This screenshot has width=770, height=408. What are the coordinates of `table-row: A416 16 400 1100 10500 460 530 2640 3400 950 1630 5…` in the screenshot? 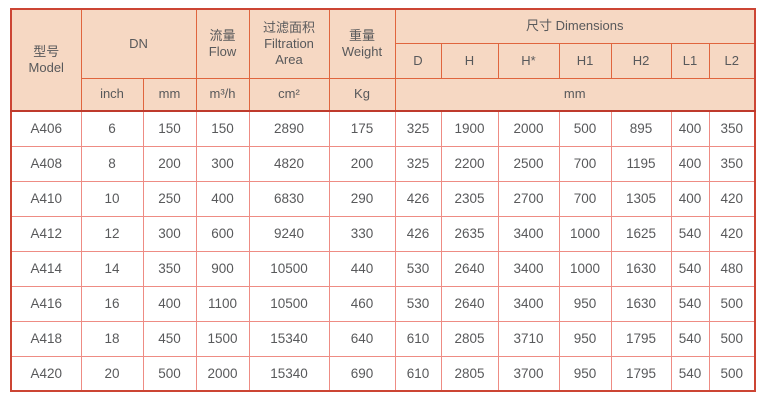 It's located at (383, 303).